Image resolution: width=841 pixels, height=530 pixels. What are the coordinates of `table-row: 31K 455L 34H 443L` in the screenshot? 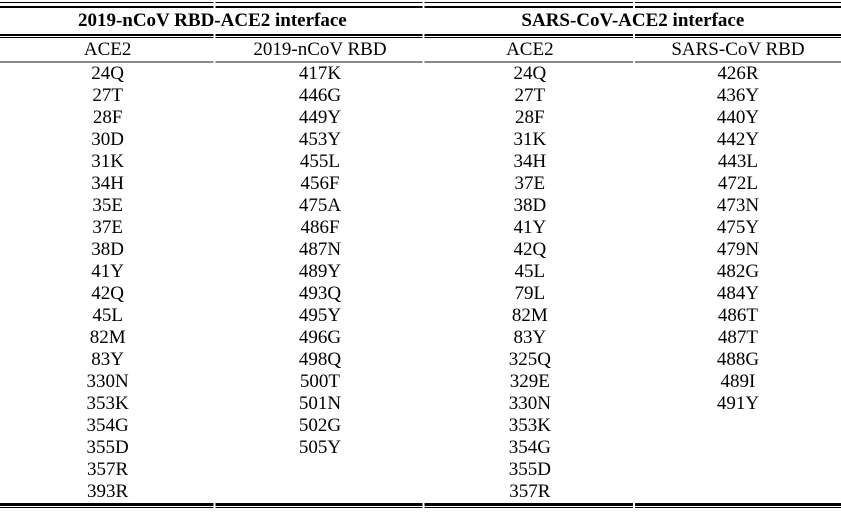 It's located at (420, 162).